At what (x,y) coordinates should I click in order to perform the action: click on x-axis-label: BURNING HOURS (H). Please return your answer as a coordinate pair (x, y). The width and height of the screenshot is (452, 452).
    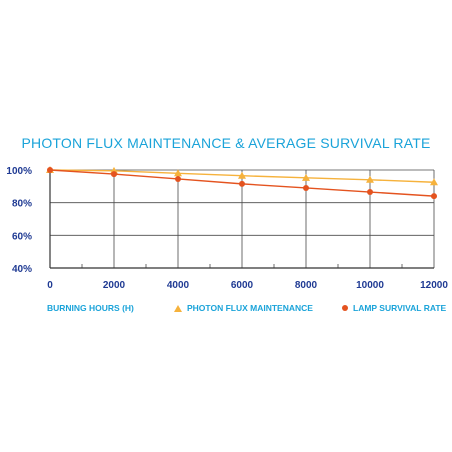
    Looking at the image, I should click on (90, 308).